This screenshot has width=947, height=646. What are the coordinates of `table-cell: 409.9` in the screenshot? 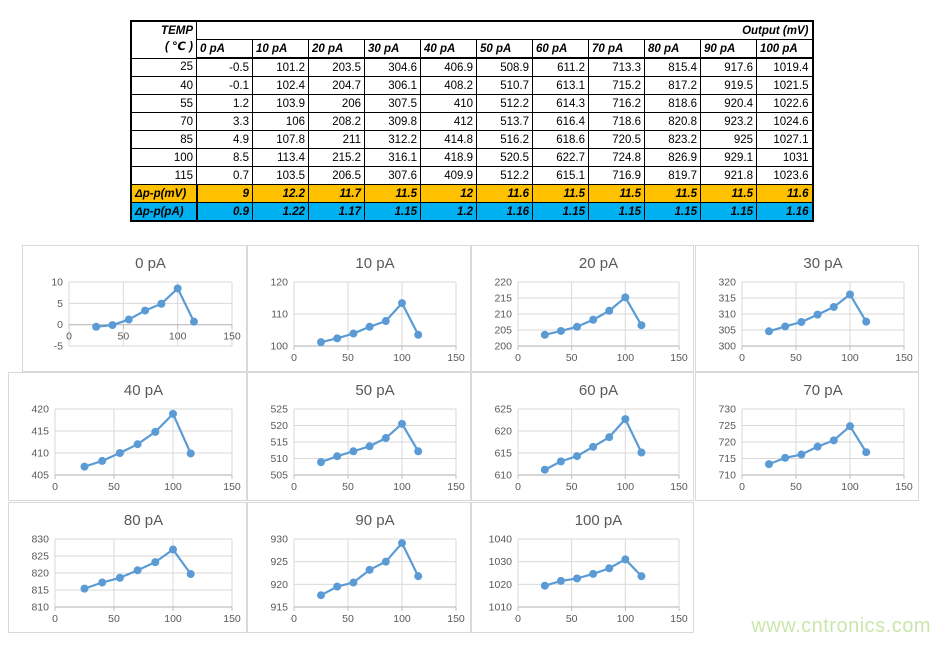 It's located at (448, 175).